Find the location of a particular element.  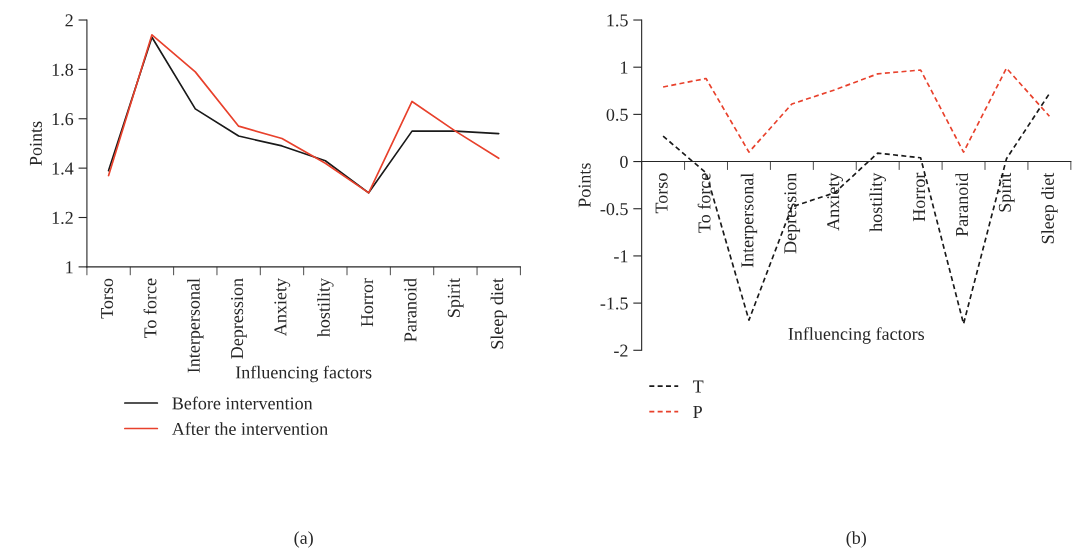

y-tick-label: 2 is located at coordinates (69, 20).